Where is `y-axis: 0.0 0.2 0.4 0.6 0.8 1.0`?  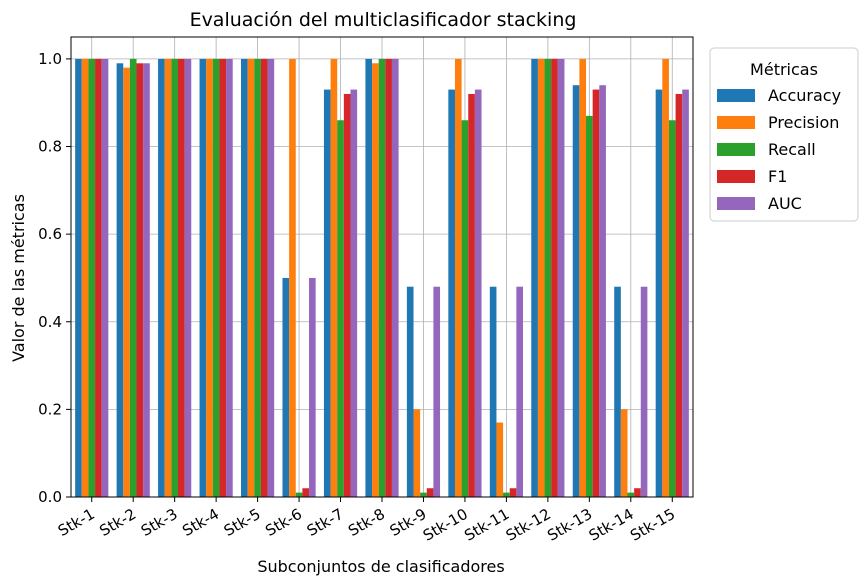 y-axis: 0.0 0.2 0.4 0.6 0.8 1.0 is located at coordinates (54, 278).